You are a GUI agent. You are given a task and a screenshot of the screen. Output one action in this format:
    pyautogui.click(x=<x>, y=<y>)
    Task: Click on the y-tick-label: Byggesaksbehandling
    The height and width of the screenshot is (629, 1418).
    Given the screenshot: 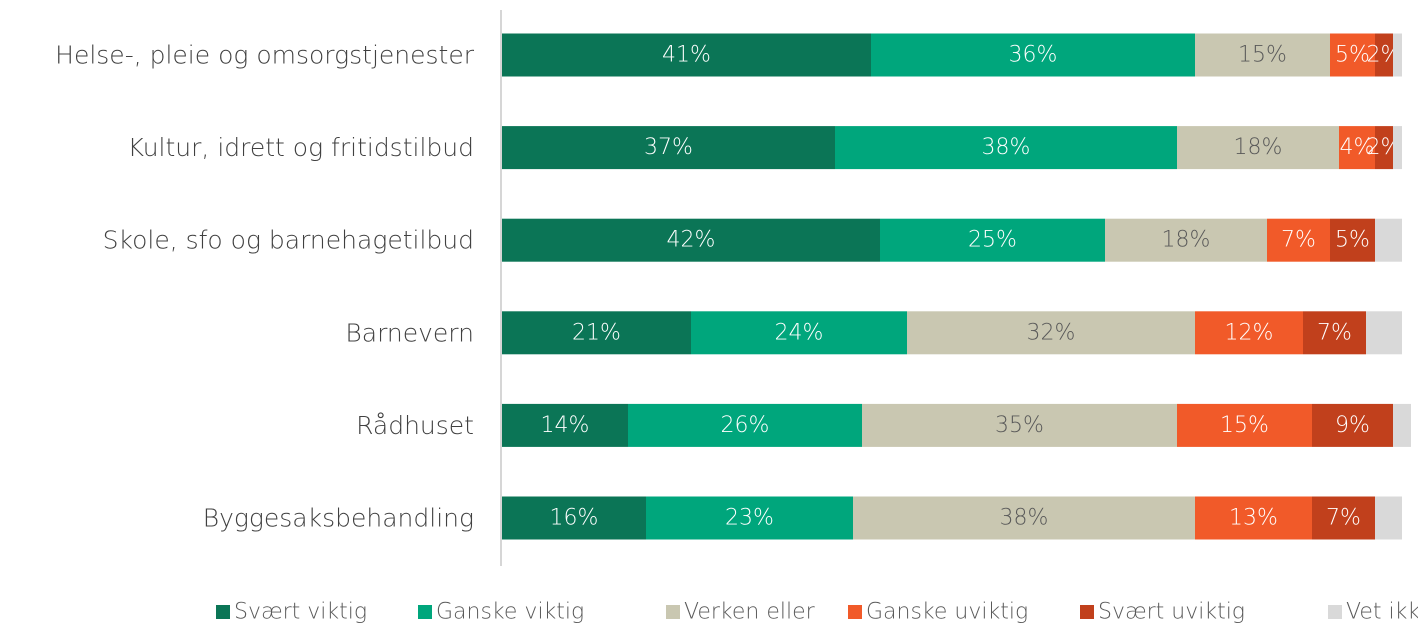 What is the action you would take?
    pyautogui.click(x=338, y=518)
    